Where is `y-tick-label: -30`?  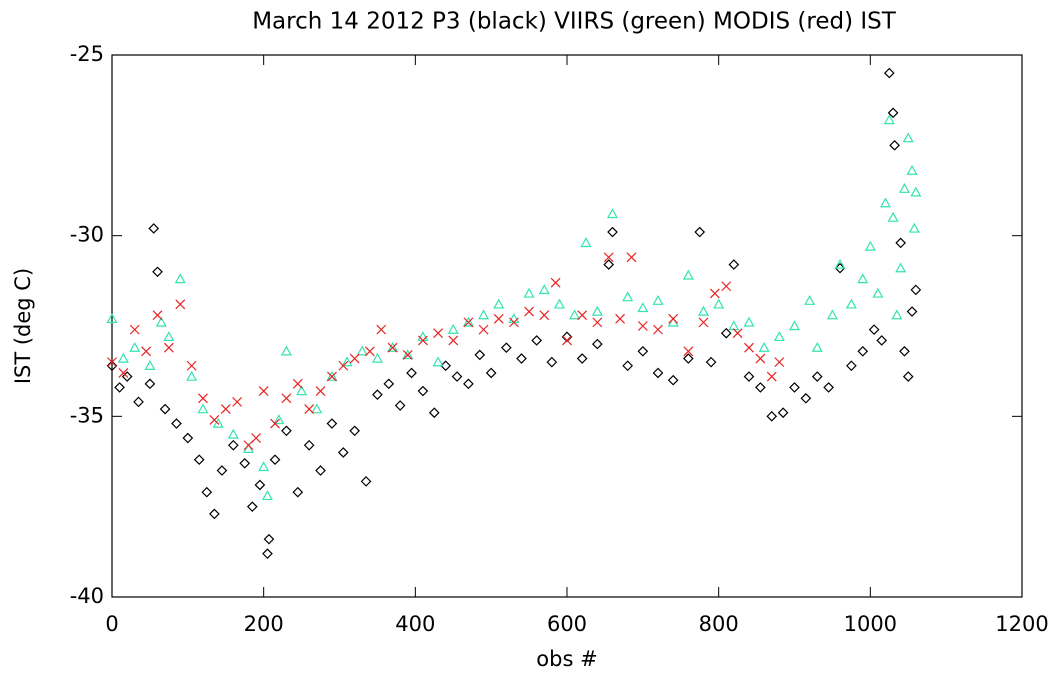 y-tick-label: -30 is located at coordinates (87, 235).